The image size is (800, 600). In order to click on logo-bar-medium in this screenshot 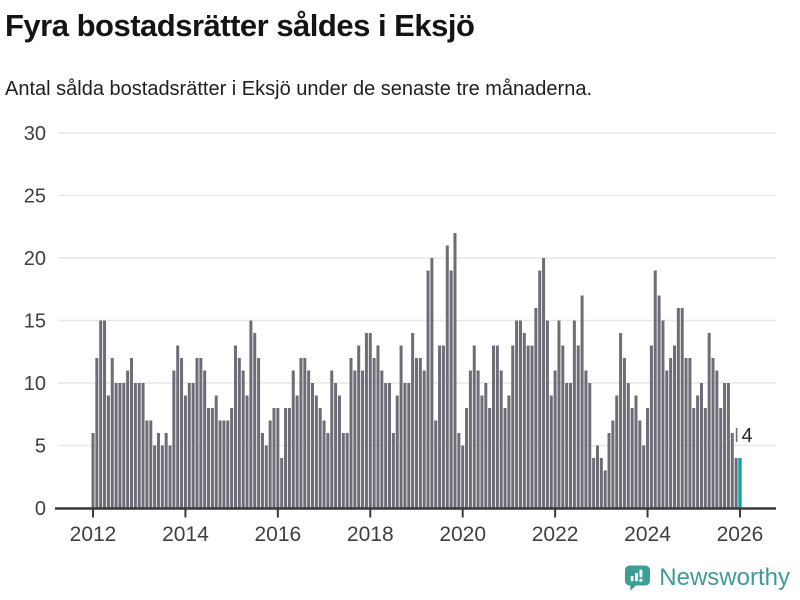, I will do `click(637, 577)`.